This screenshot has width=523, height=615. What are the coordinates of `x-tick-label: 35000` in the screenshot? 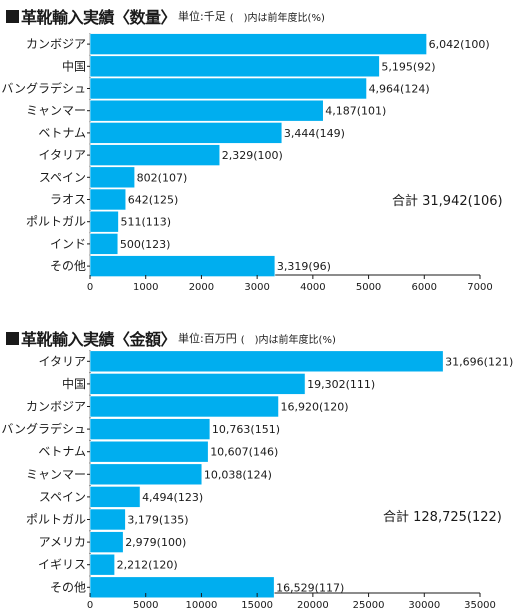 It's located at (480, 605).